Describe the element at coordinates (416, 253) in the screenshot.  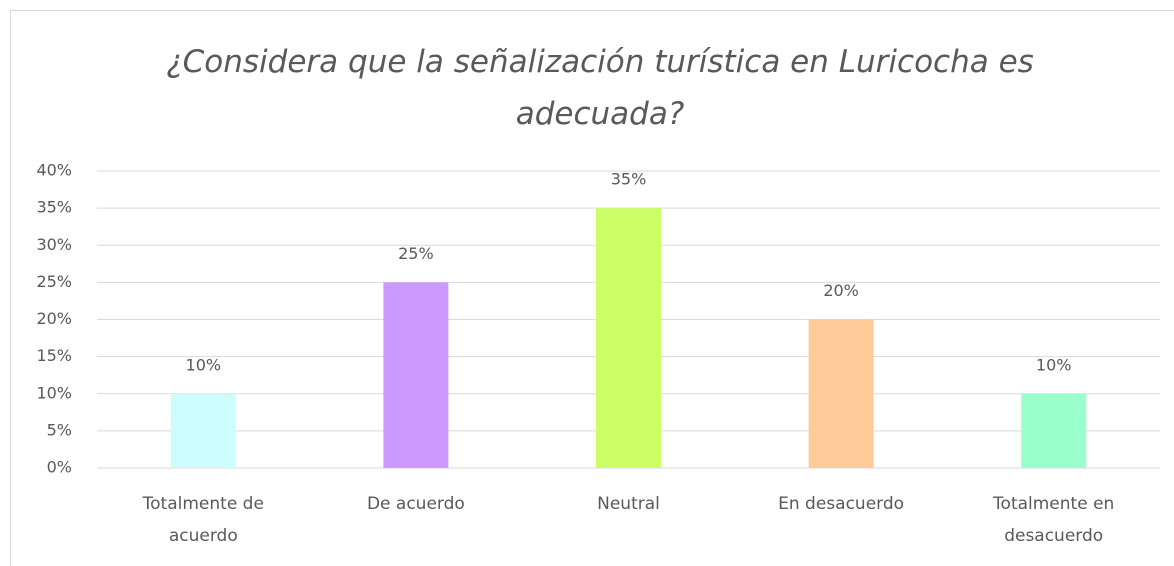
I see `value-label: 25%` at that location.